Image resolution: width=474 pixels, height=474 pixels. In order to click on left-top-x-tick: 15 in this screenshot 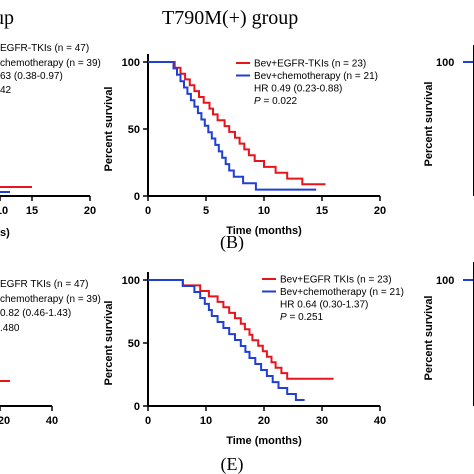, I will do `click(32, 211)`.